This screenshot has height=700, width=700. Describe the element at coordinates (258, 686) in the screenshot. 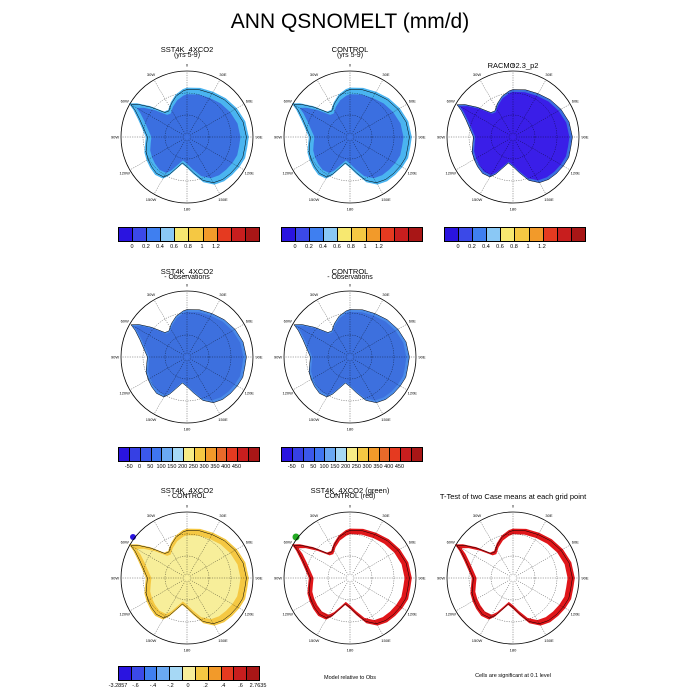

I see `colorbar-tick-label: 2.7635` at that location.